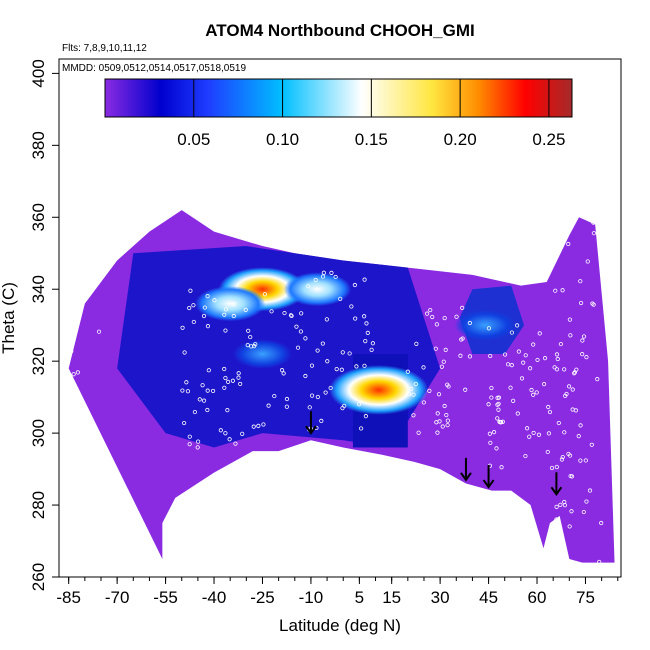 Image resolution: width=650 pixels, height=650 pixels. I want to click on colorbar: 0.05 0.10 0.15 0.20 0.25, so click(338, 113).